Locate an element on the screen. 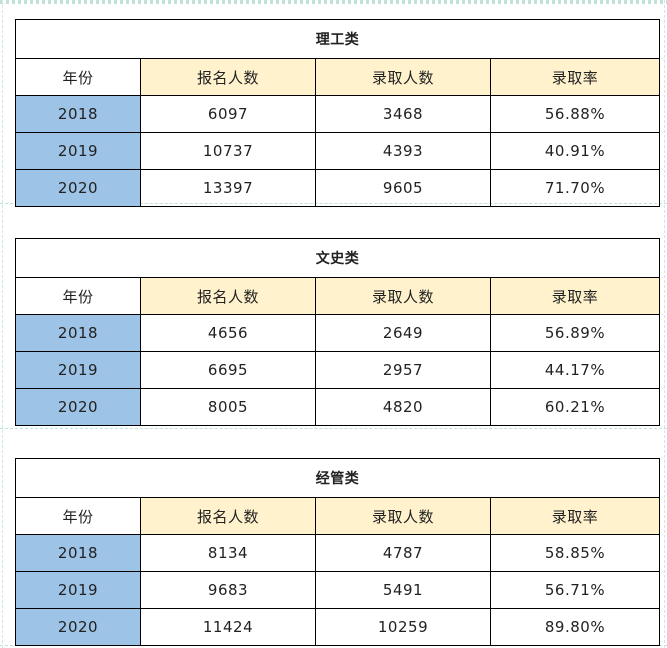  applicants-cell: 6097 is located at coordinates (228, 114).